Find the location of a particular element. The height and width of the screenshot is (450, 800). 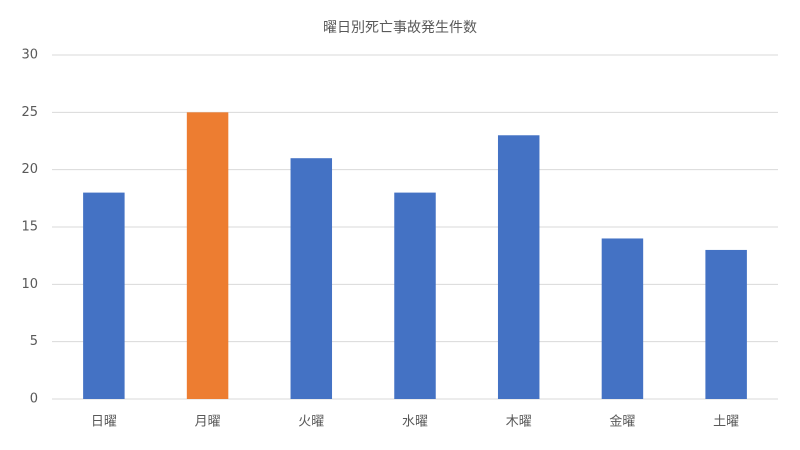

chart-title: 曜日別死亡事故発生件数 is located at coordinates (400, 28).